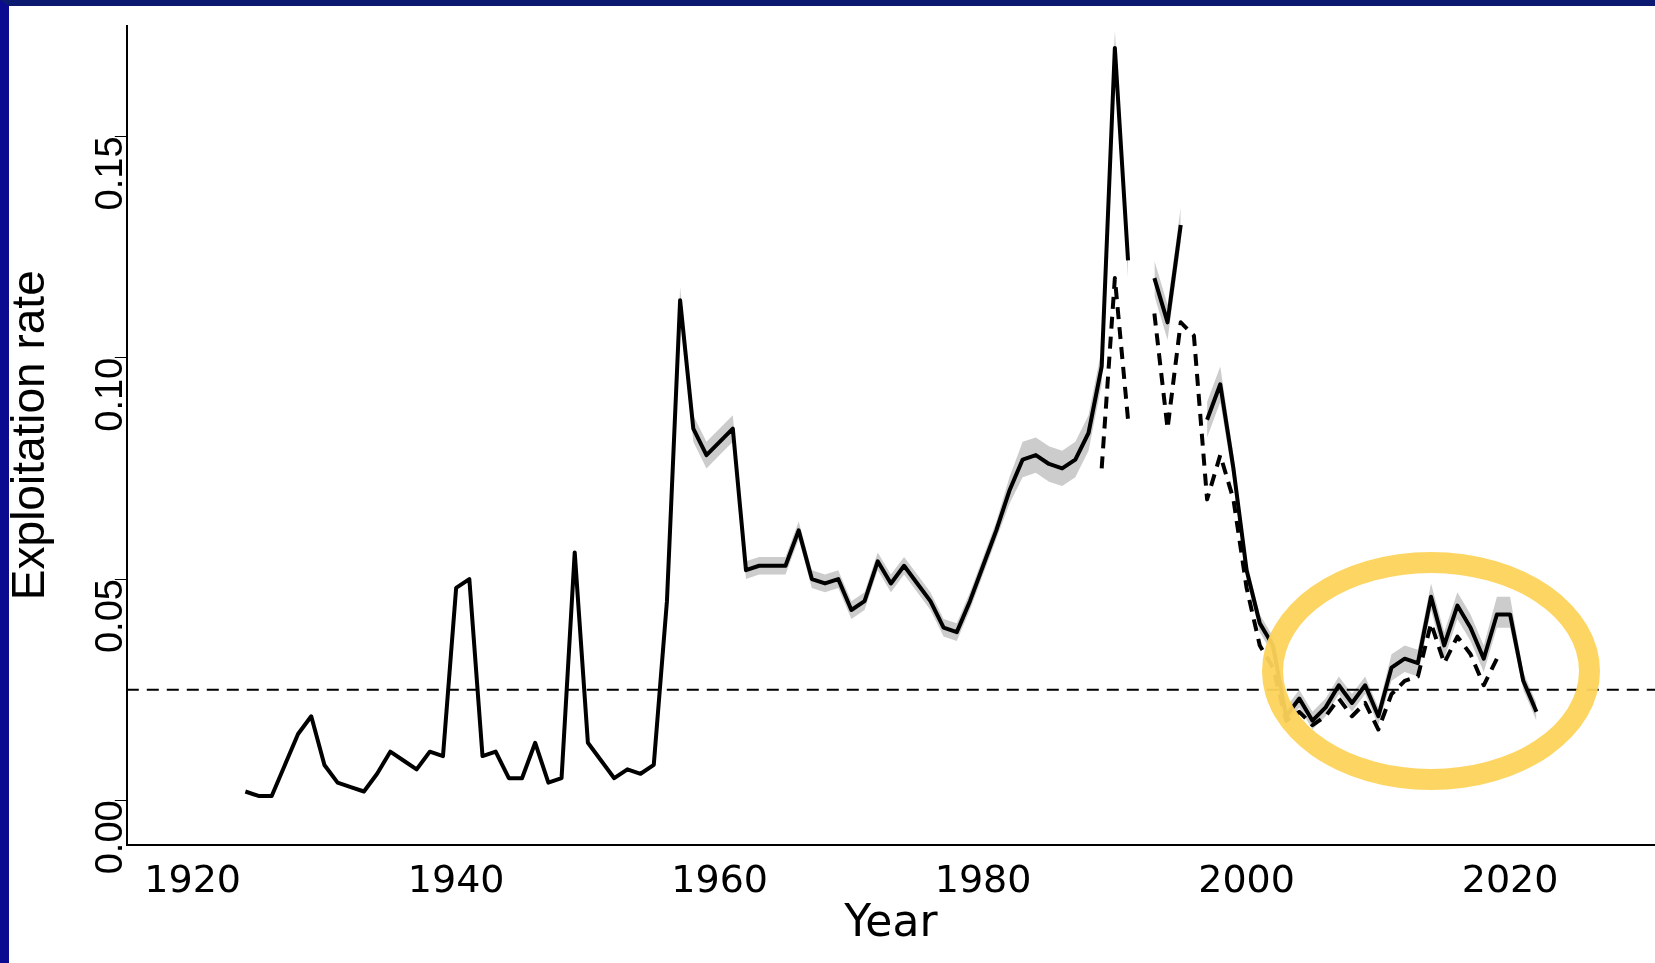 The height and width of the screenshot is (963, 1655). What do you see at coordinates (1246, 879) in the screenshot?
I see `x-tick-label: 2000` at bounding box center [1246, 879].